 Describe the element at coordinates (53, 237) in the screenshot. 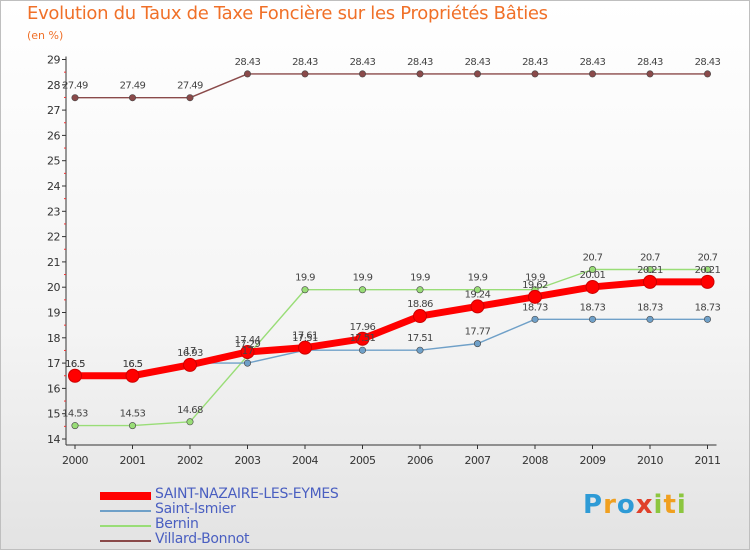

I see `y-tick-label: 22` at that location.